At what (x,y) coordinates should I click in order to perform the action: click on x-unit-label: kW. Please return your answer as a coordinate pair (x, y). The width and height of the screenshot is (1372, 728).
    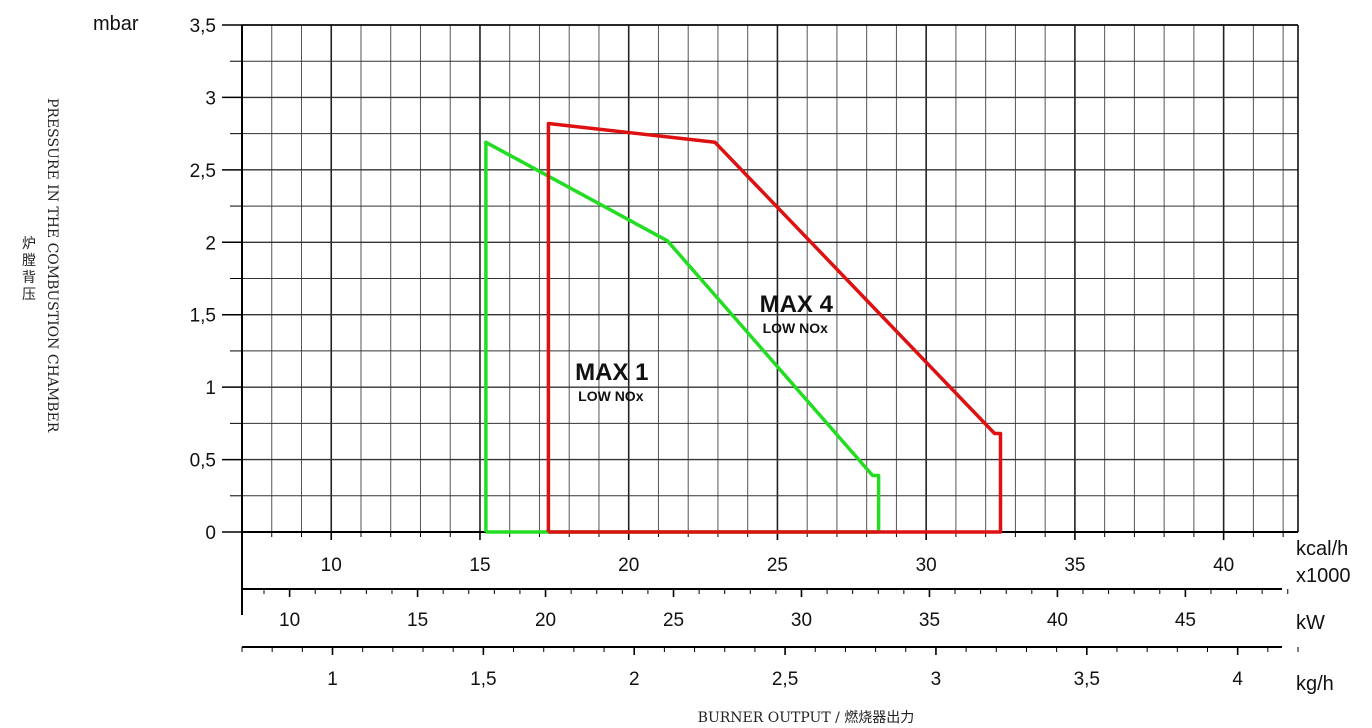
    Looking at the image, I should click on (1310, 623).